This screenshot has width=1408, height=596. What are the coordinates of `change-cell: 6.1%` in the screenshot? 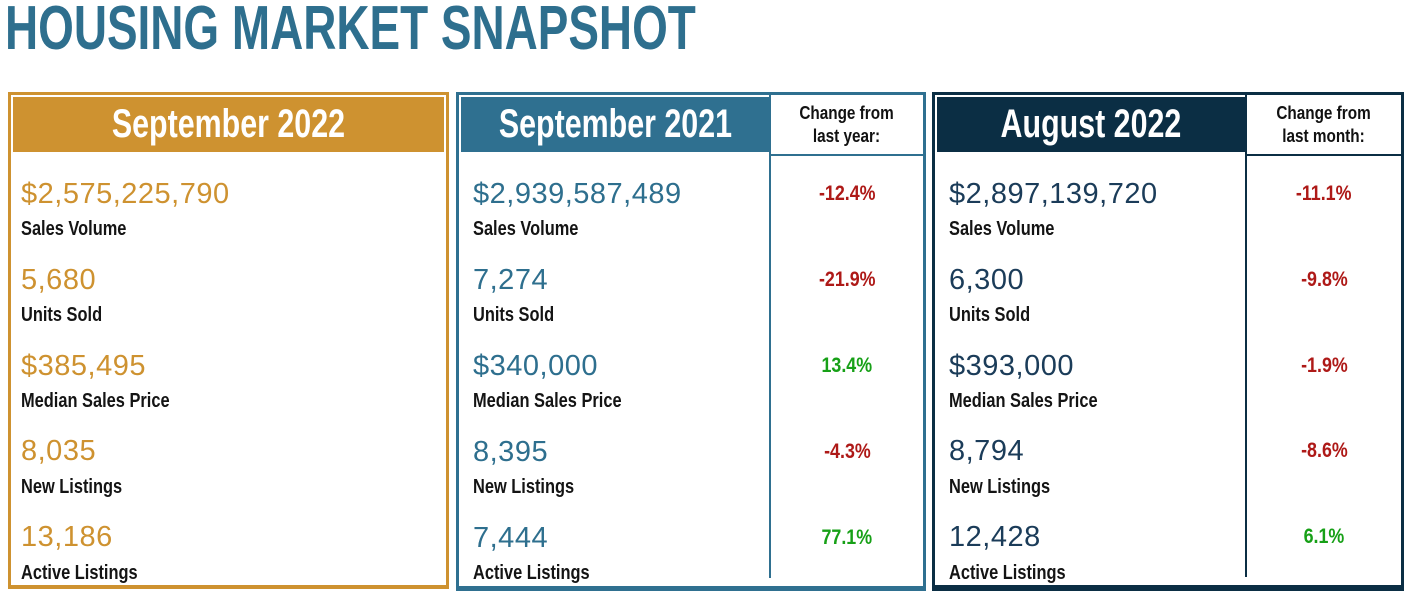 It's located at (1324, 542).